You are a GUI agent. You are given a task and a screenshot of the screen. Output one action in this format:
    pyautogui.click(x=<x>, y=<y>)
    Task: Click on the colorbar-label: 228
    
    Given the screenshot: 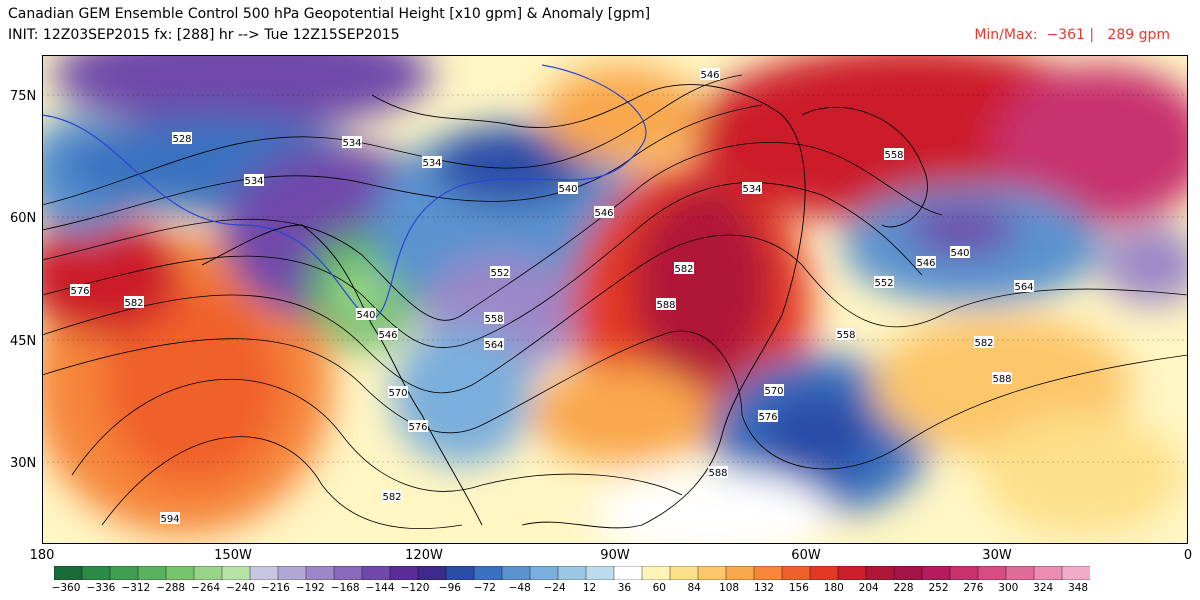 What is the action you would take?
    pyautogui.click(x=903, y=588)
    